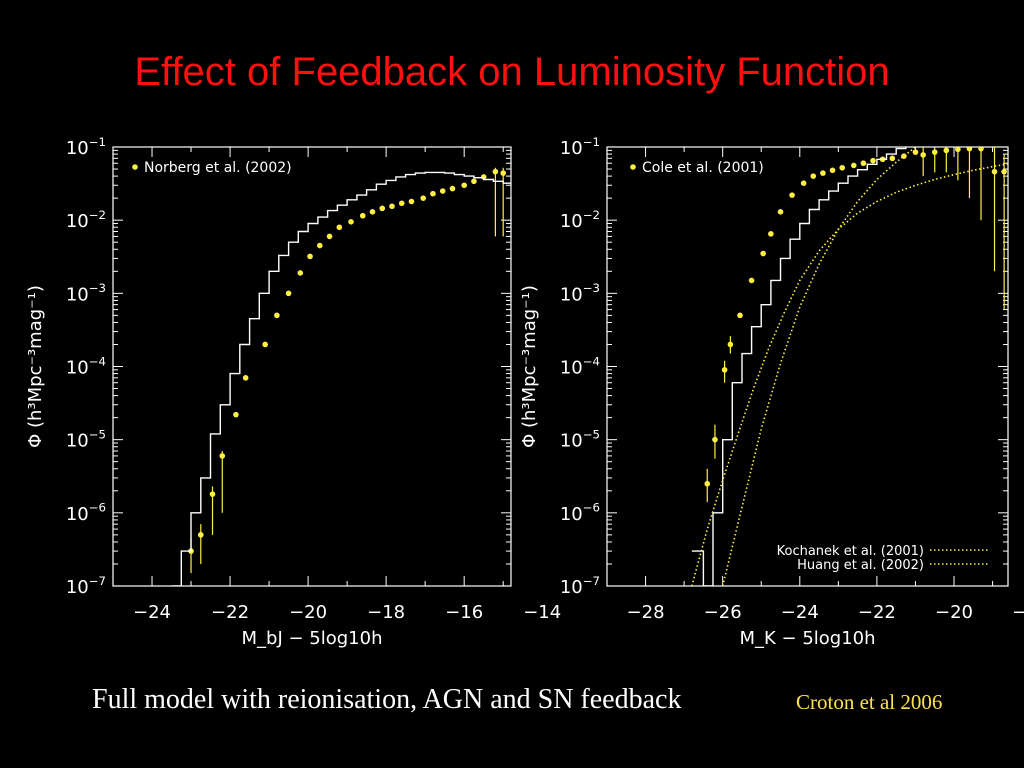 The width and height of the screenshot is (1024, 768). I want to click on x-tick-label: −14, so click(542, 612).